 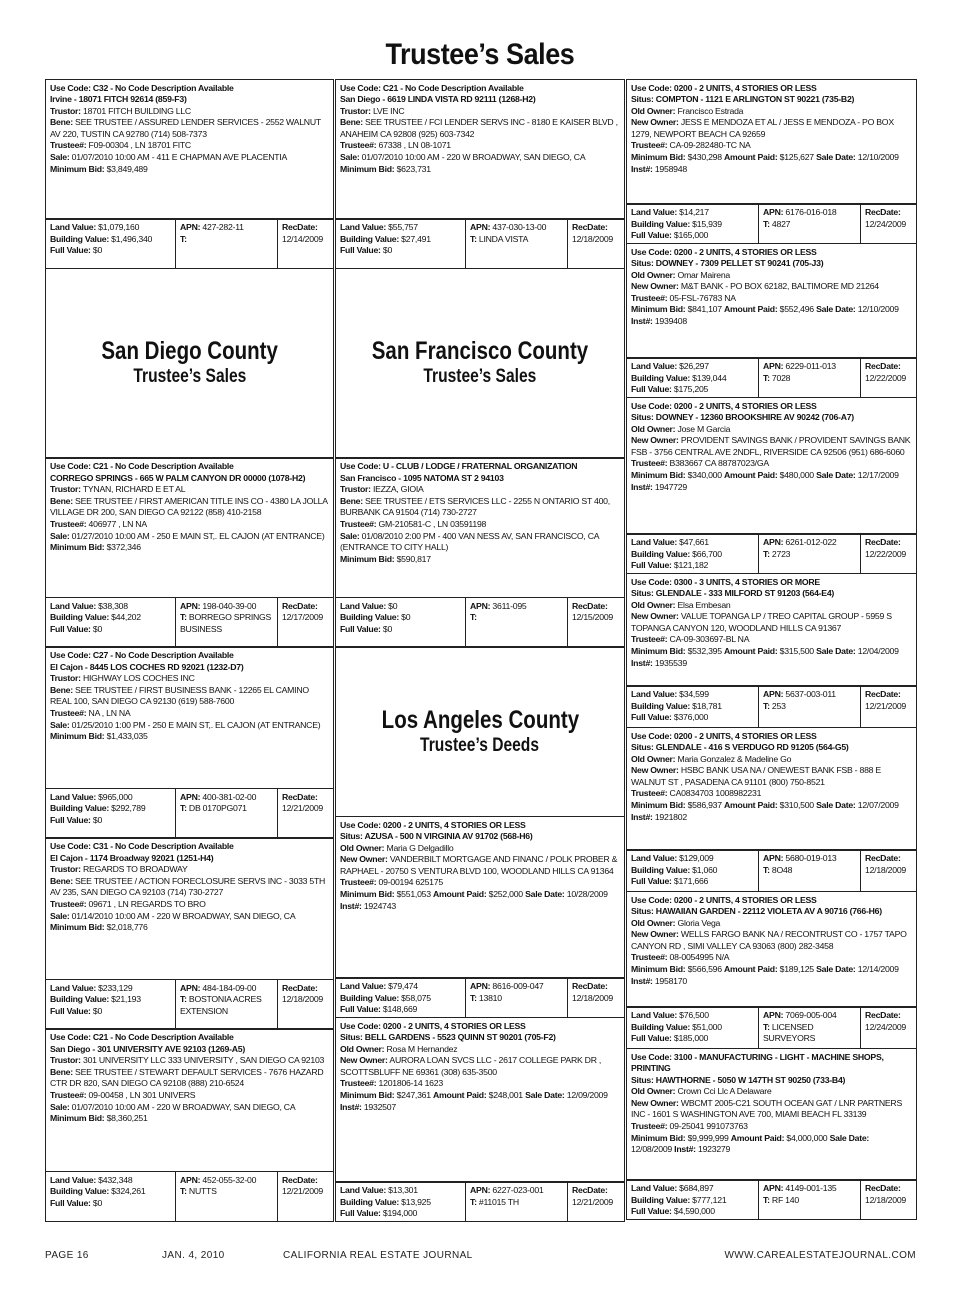 What do you see at coordinates (708, 639) in the screenshot?
I see `field-value: CA-09-303697-BL NA` at bounding box center [708, 639].